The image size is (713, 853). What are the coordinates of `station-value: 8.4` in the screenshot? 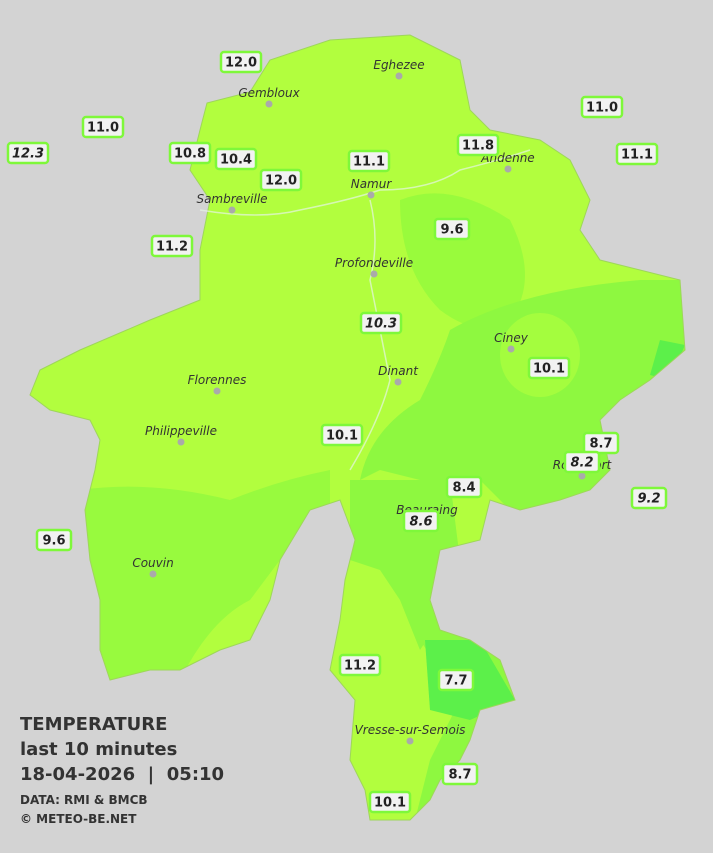 It's located at (463, 488).